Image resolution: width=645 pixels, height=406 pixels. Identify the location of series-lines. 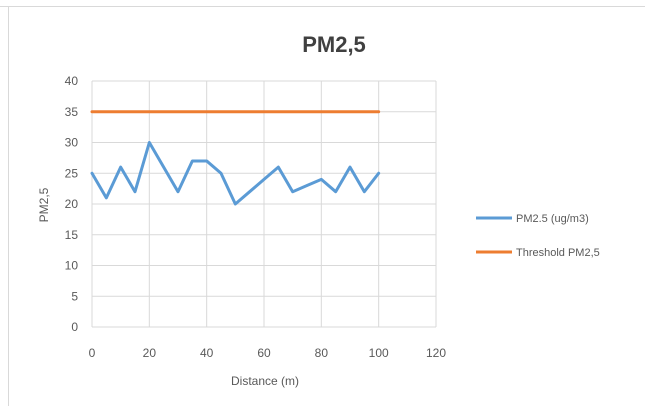
(235, 158).